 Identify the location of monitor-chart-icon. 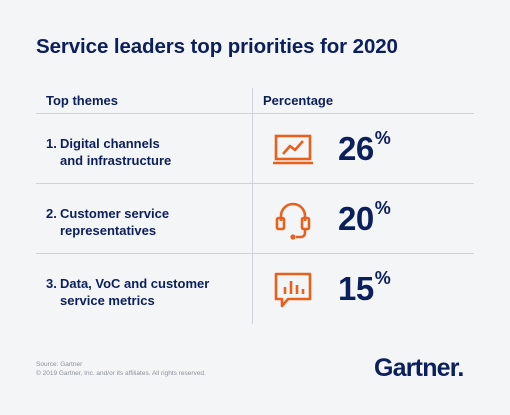
(293, 149).